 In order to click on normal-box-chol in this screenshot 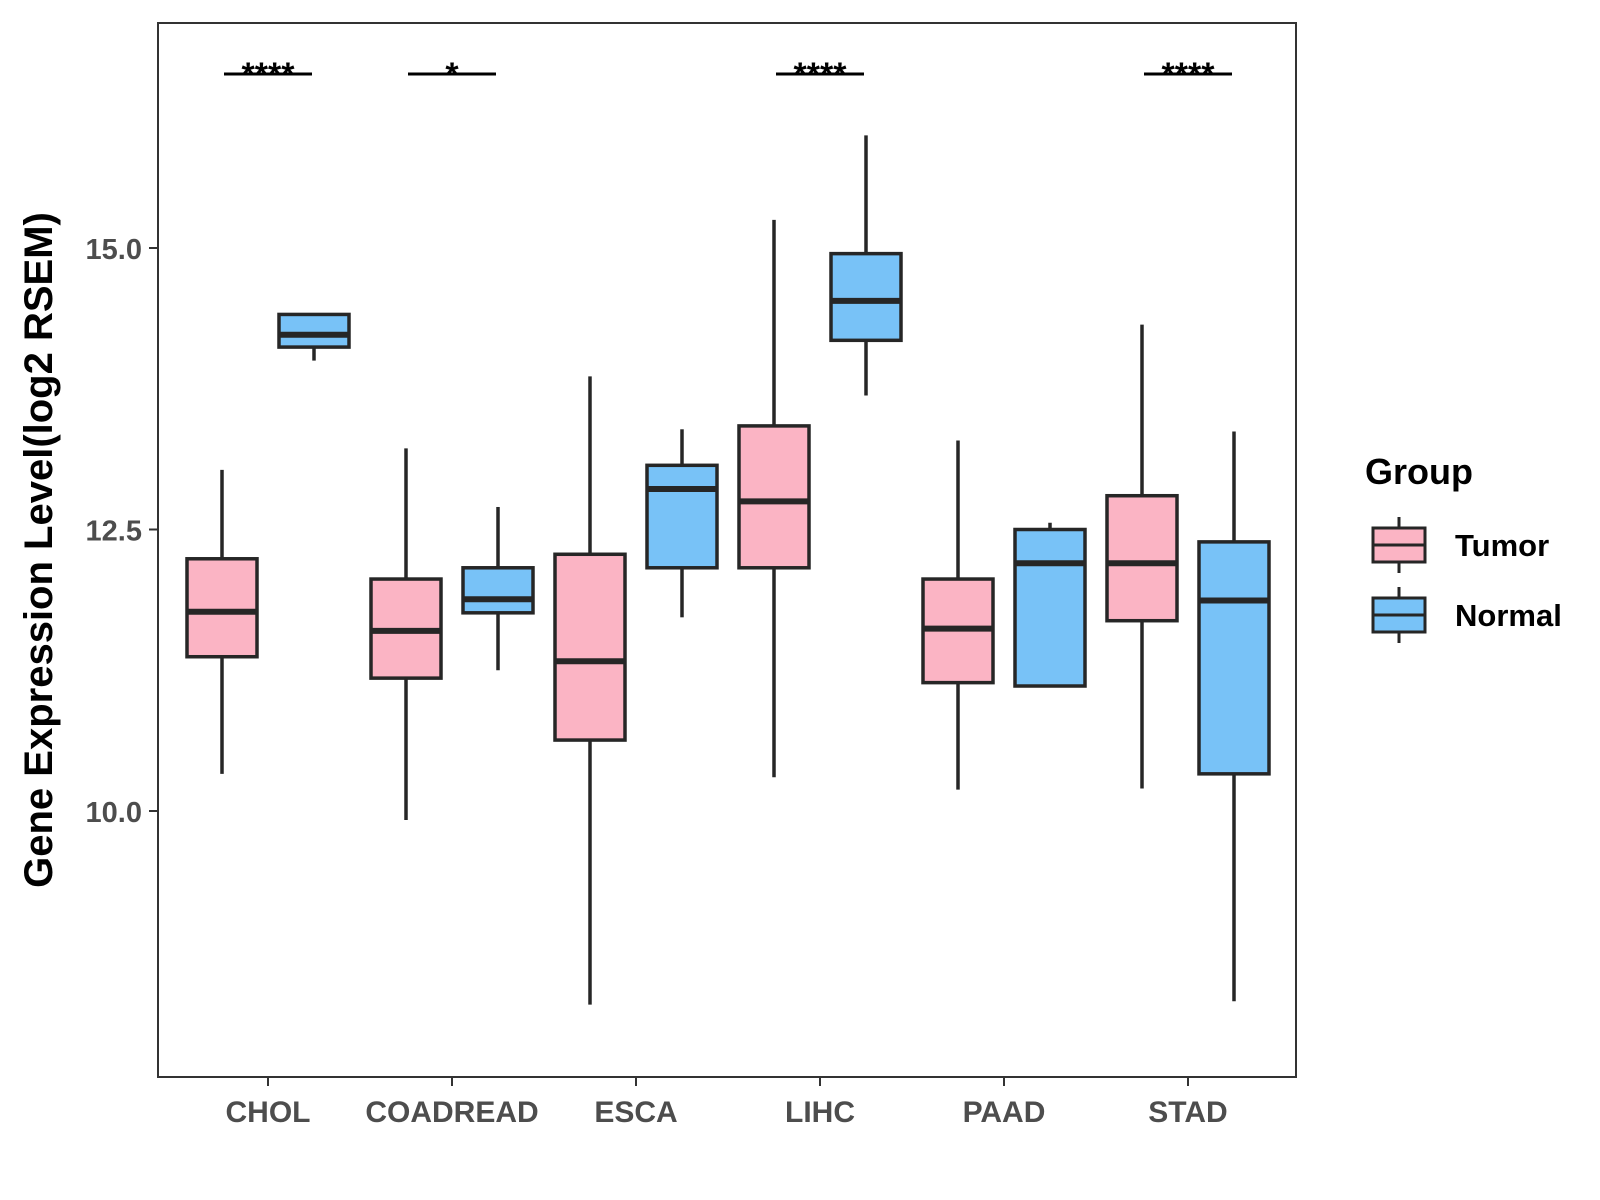, I will do `click(314, 336)`.